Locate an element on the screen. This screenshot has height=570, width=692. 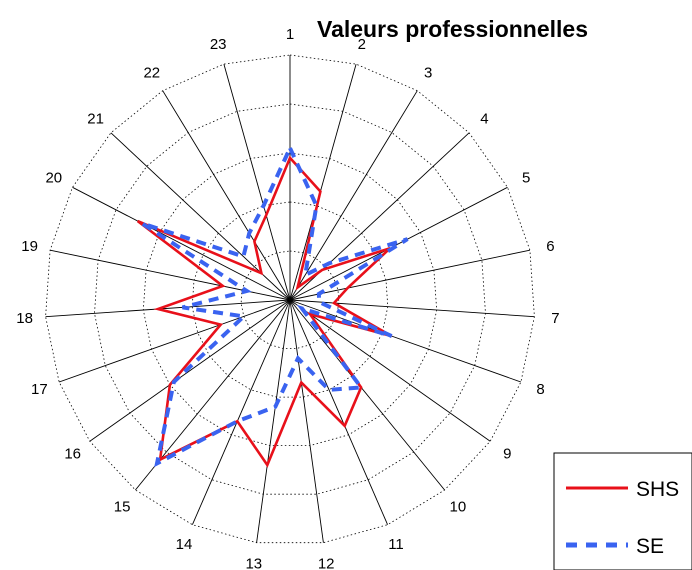
legend-label-se: SE is located at coordinates (650, 546).